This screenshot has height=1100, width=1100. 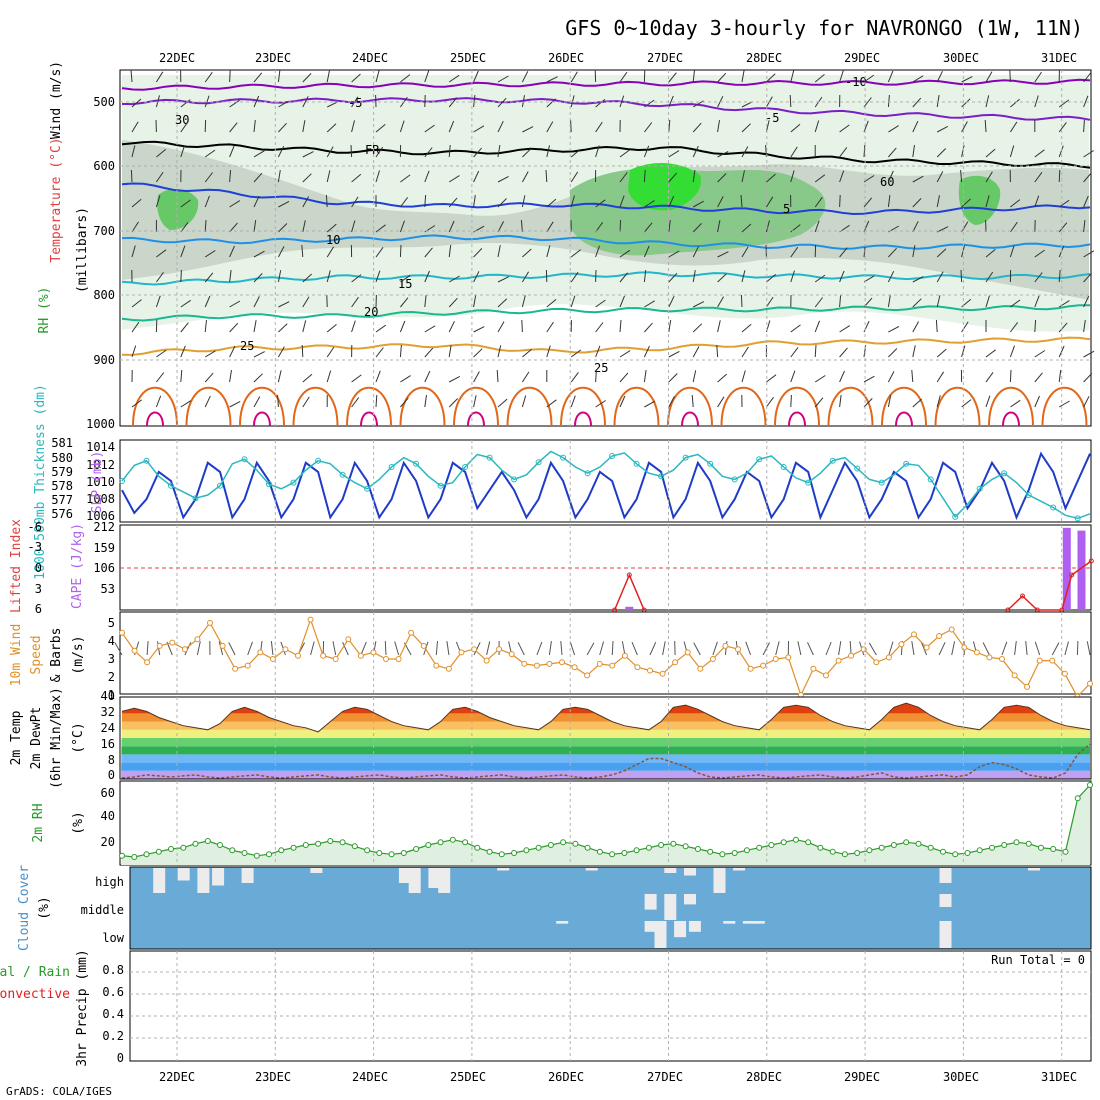 What do you see at coordinates (35, 994) in the screenshot?
I see `precip-side-label-2: Convective` at bounding box center [35, 994].